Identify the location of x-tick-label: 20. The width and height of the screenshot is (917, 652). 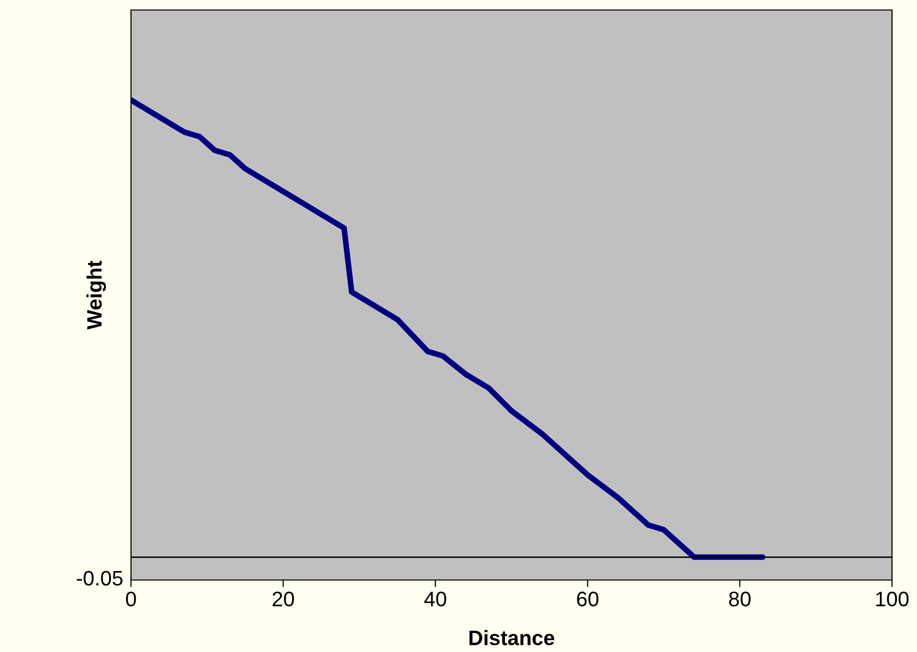
(283, 599).